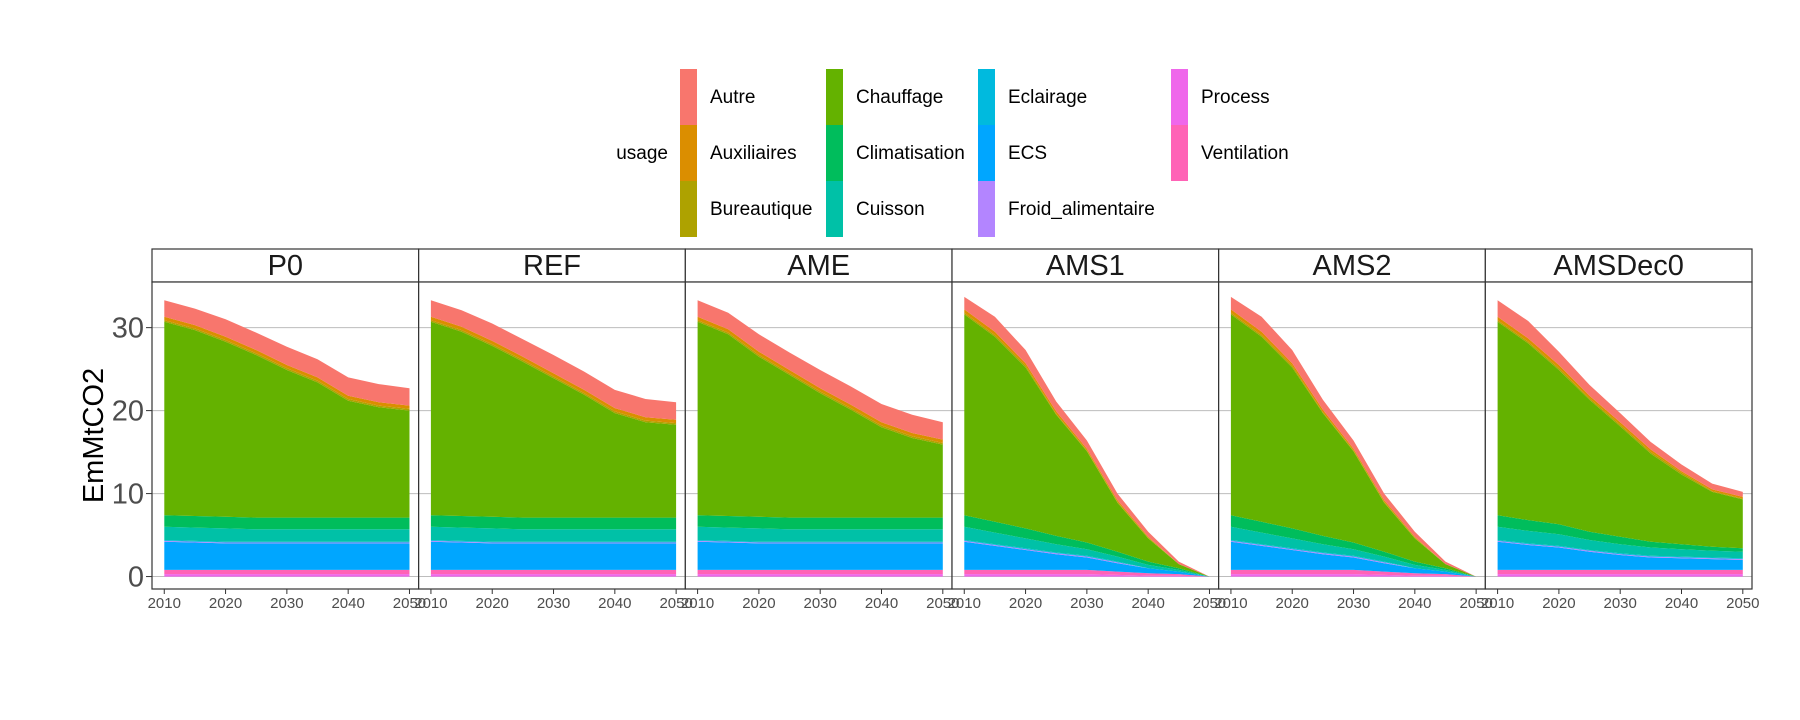  I want to click on area-ref-cuisson, so click(553, 534).